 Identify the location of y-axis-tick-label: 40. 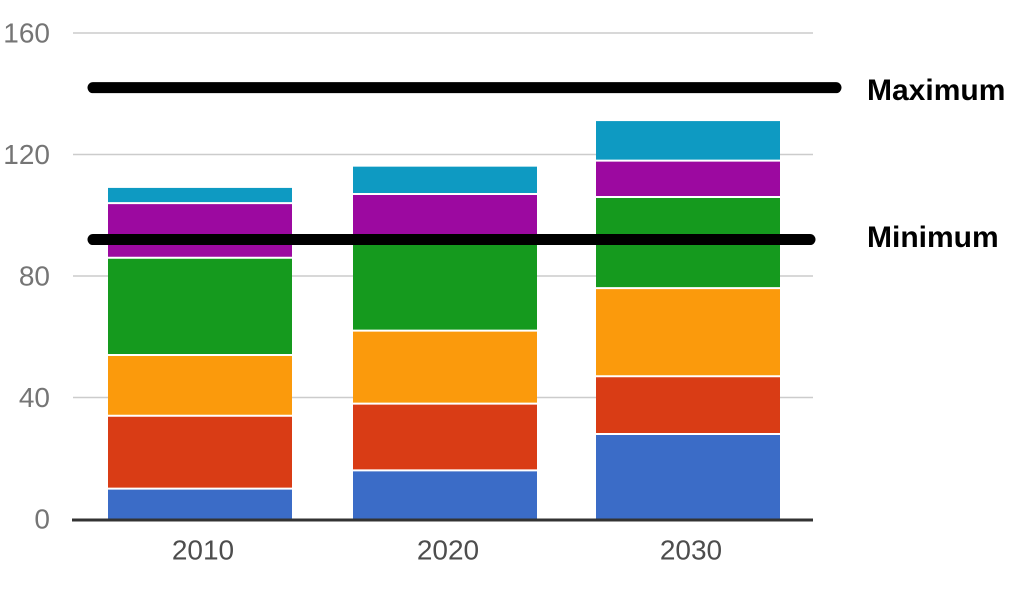
(34, 397).